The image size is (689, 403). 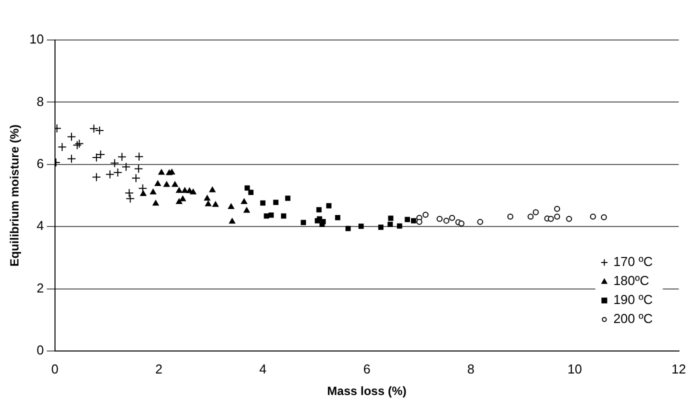 I want to click on x-tick-label: 4, so click(x=262, y=368).